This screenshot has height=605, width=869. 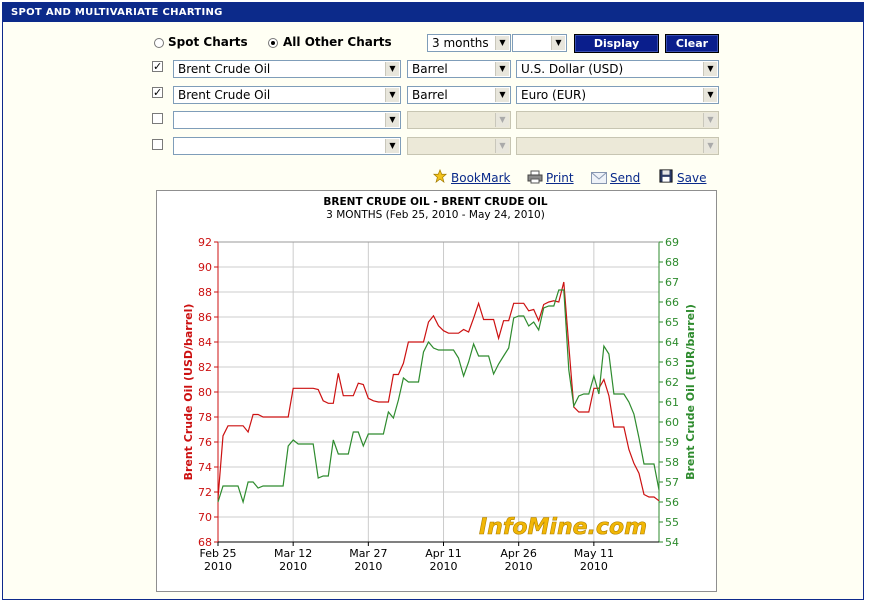 What do you see at coordinates (287, 120) in the screenshot?
I see `row-3-commodity-select: ▼` at bounding box center [287, 120].